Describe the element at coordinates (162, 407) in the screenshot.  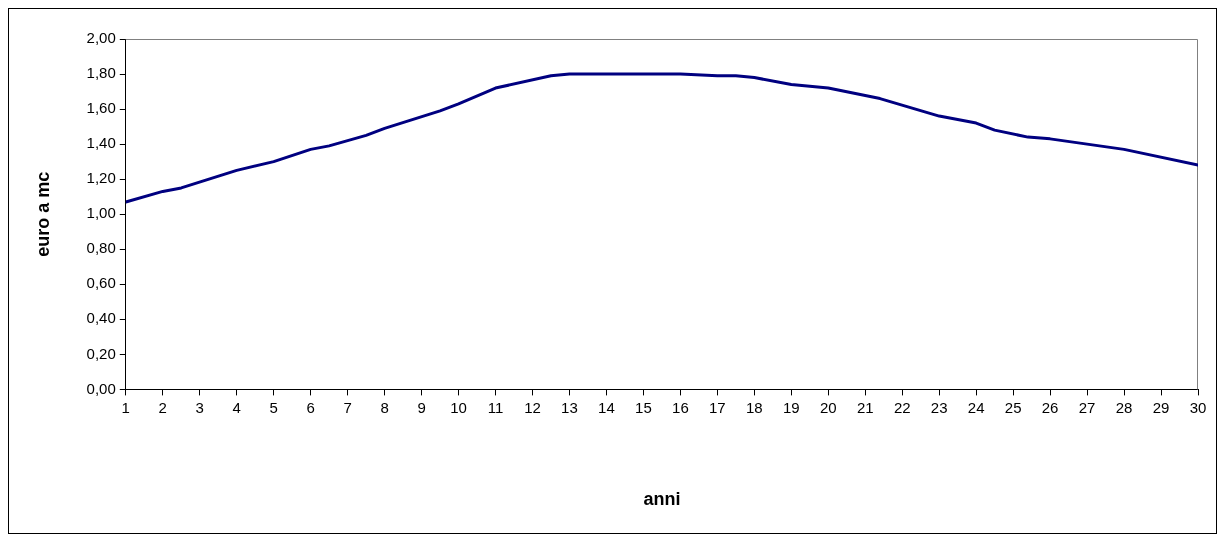
I see `x-tick-label: 2` at that location.